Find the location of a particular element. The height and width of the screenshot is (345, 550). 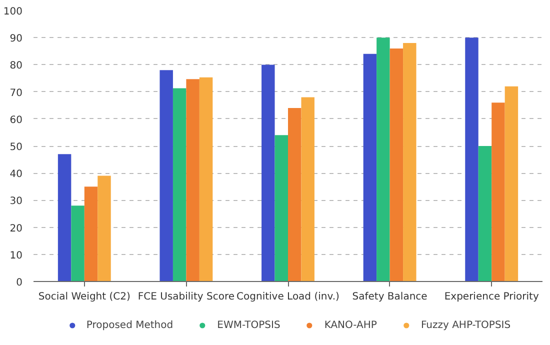

legend-label: KANO-AHP is located at coordinates (350, 325).